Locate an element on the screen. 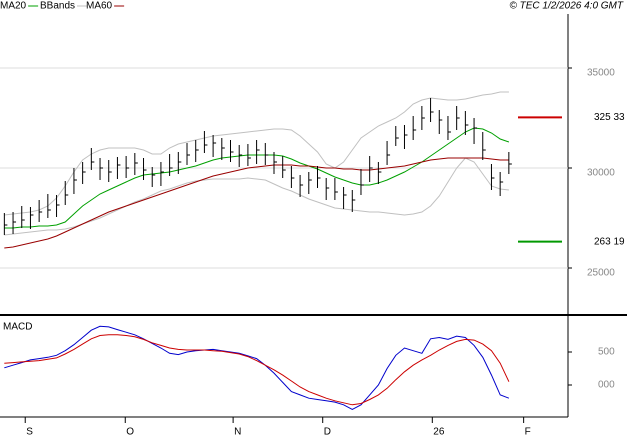 Image resolution: width=627 pixels, height=440 pixels. legend-label: BBands is located at coordinates (57, 6).